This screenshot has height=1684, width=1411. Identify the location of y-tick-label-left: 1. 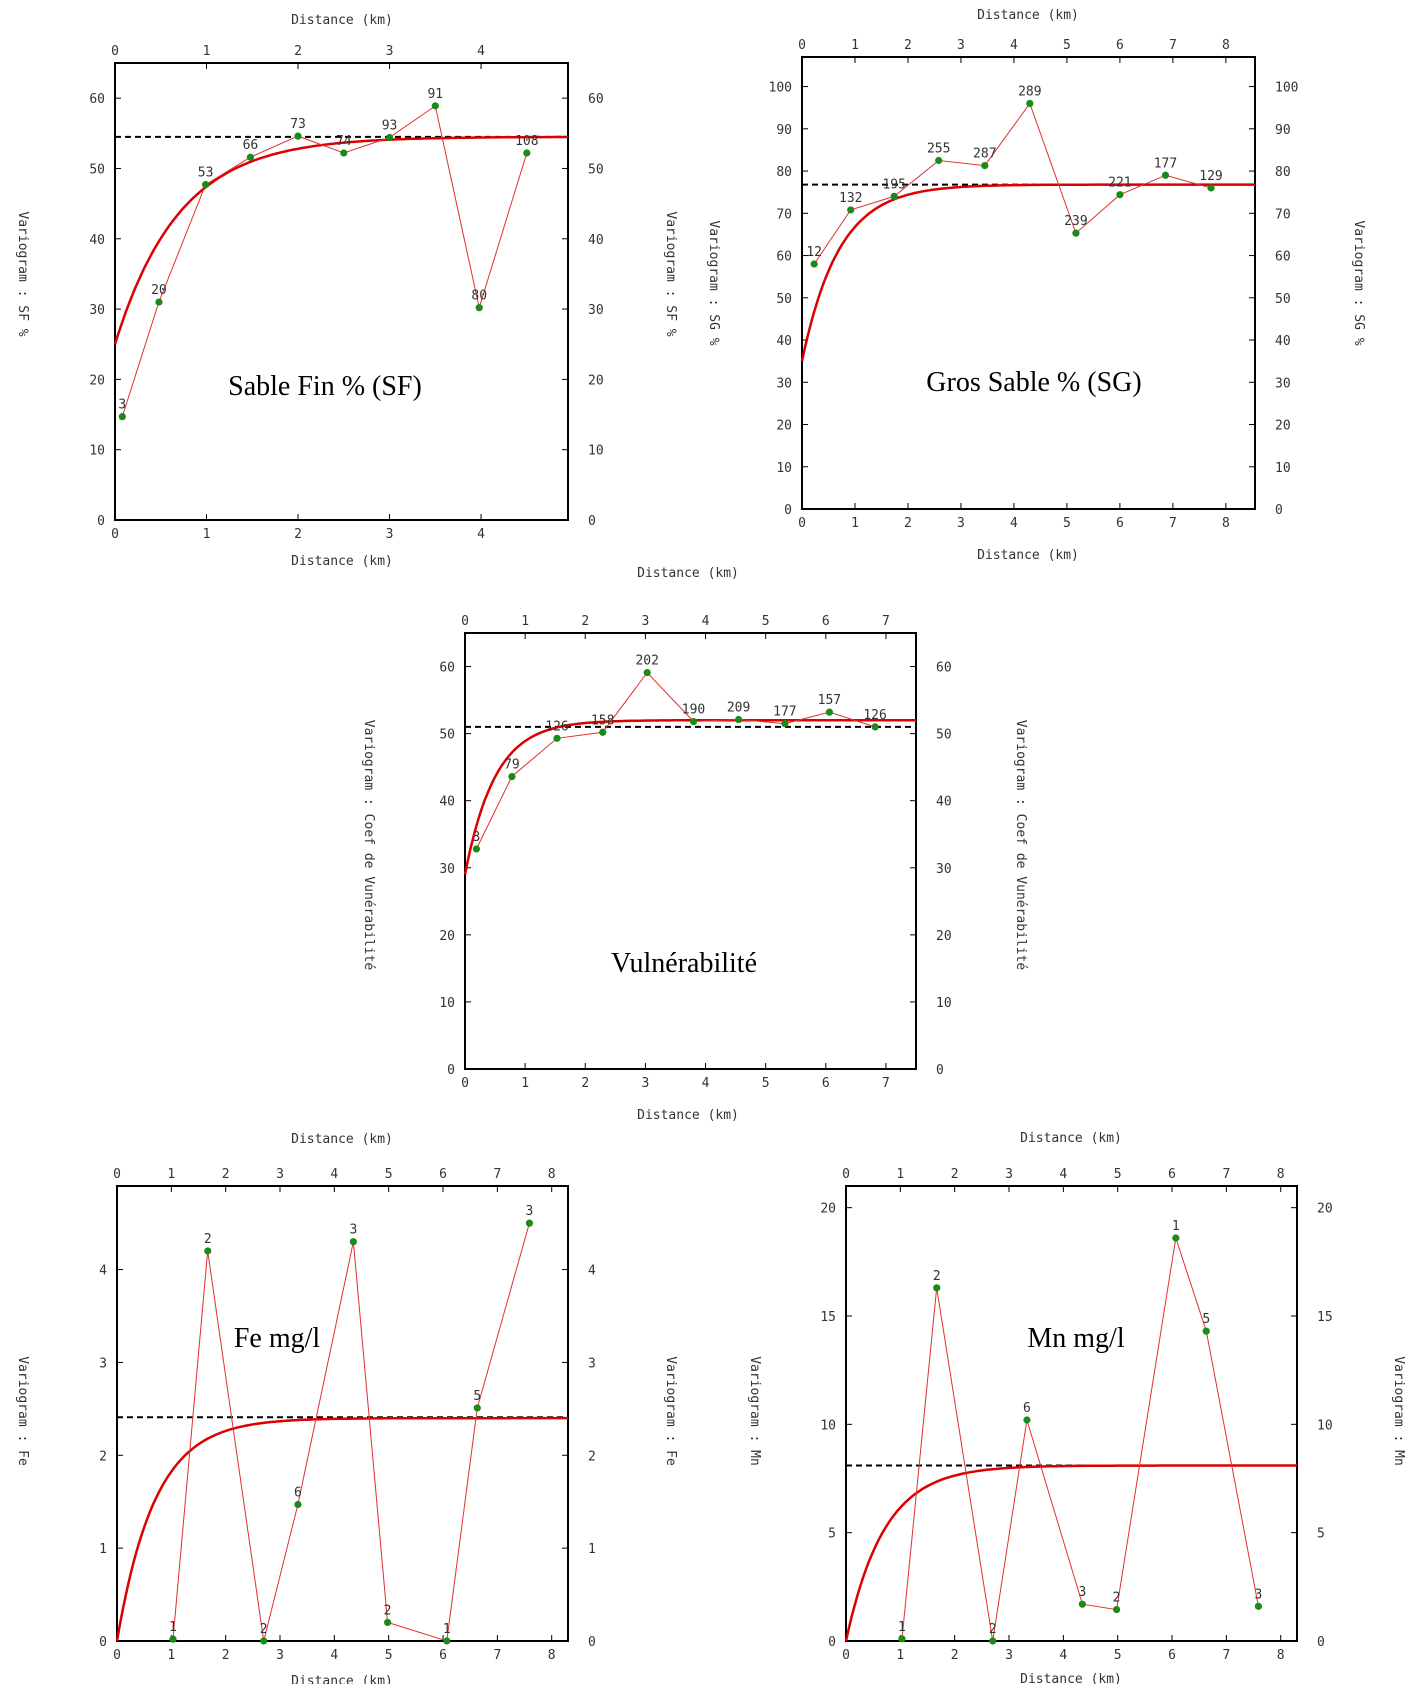
(103, 1549).